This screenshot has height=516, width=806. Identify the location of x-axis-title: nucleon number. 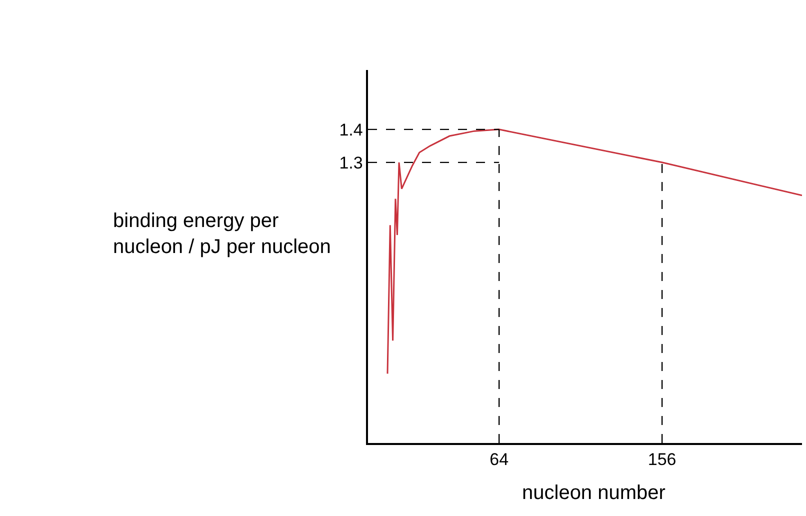
(594, 493).